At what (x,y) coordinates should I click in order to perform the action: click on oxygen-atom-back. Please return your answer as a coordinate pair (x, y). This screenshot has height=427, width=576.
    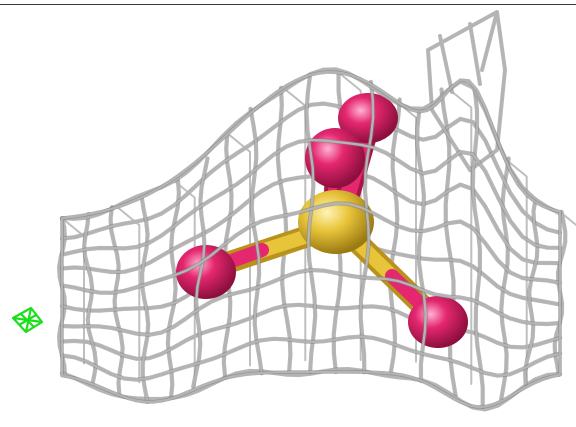
    Looking at the image, I should click on (368, 118).